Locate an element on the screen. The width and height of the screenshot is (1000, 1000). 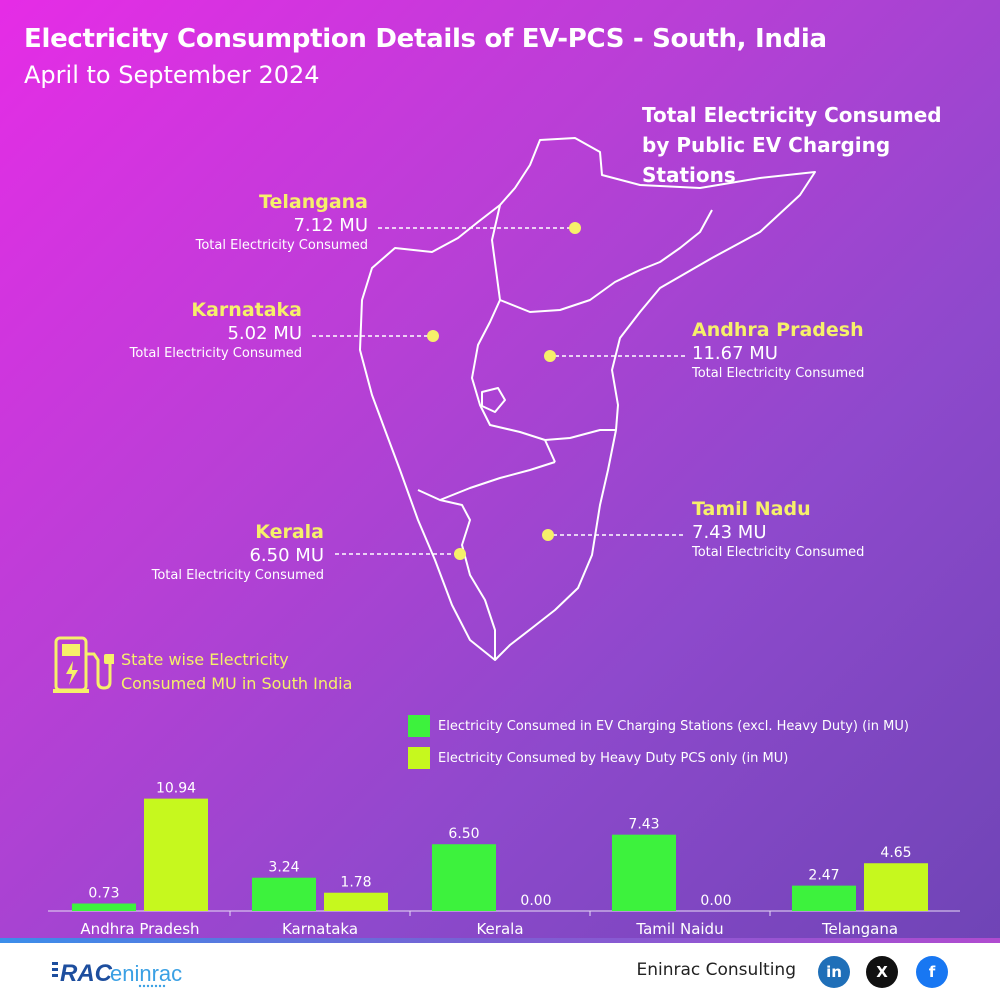
x-tick-label: Tamil Naidu is located at coordinates (679, 929).